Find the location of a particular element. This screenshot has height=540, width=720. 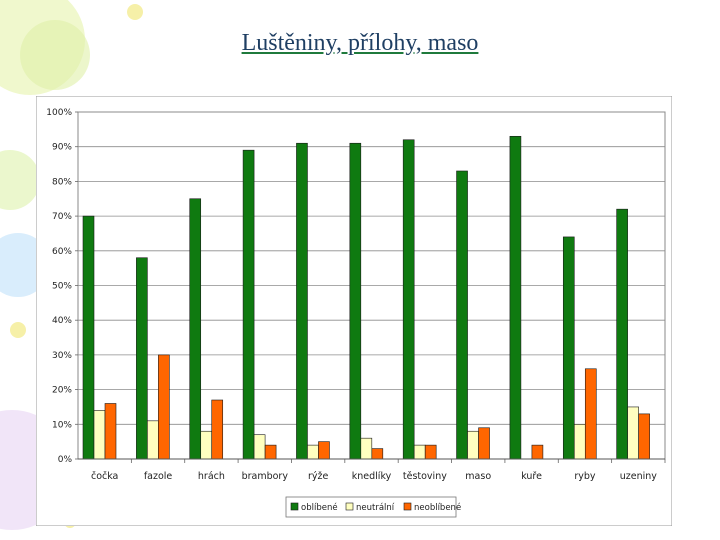

x-tick-label: těstoviny is located at coordinates (425, 476).